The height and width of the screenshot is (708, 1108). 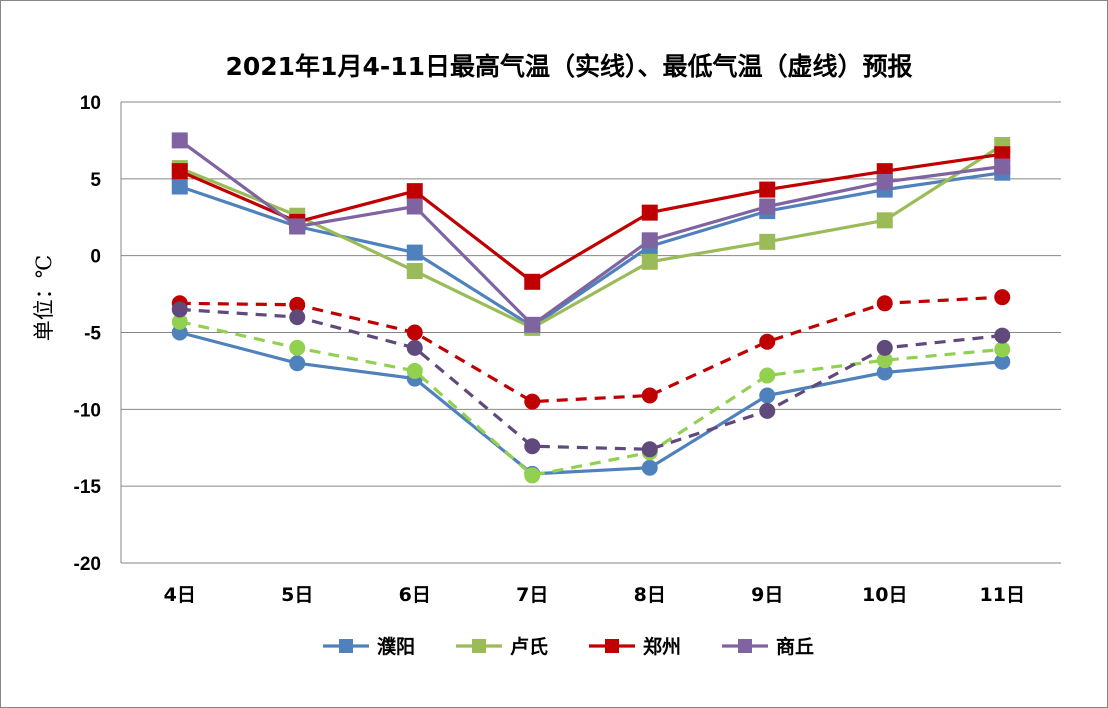 What do you see at coordinates (88, 487) in the screenshot?
I see `y-tick-label: -15` at bounding box center [88, 487].